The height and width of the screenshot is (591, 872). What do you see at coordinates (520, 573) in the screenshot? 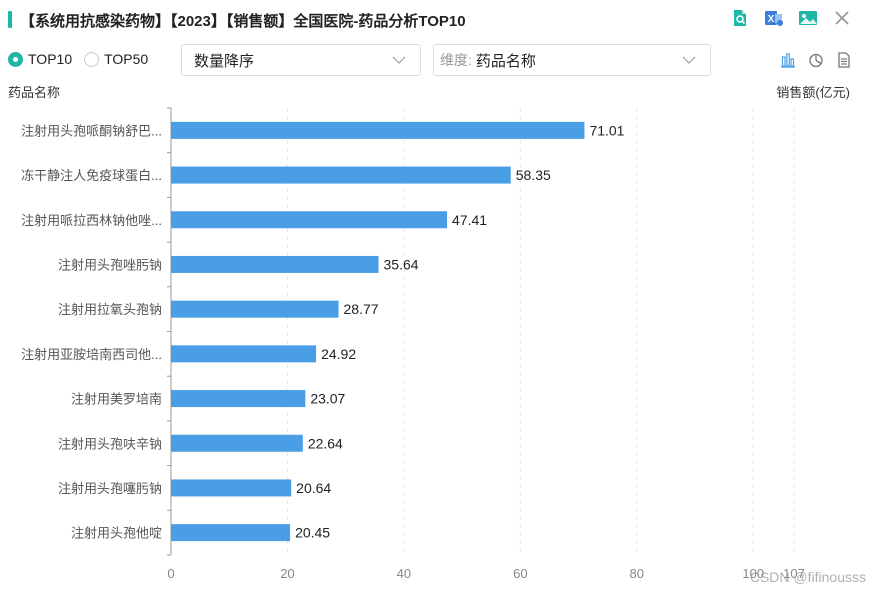
I see `x-tick-label: 60` at bounding box center [520, 573].